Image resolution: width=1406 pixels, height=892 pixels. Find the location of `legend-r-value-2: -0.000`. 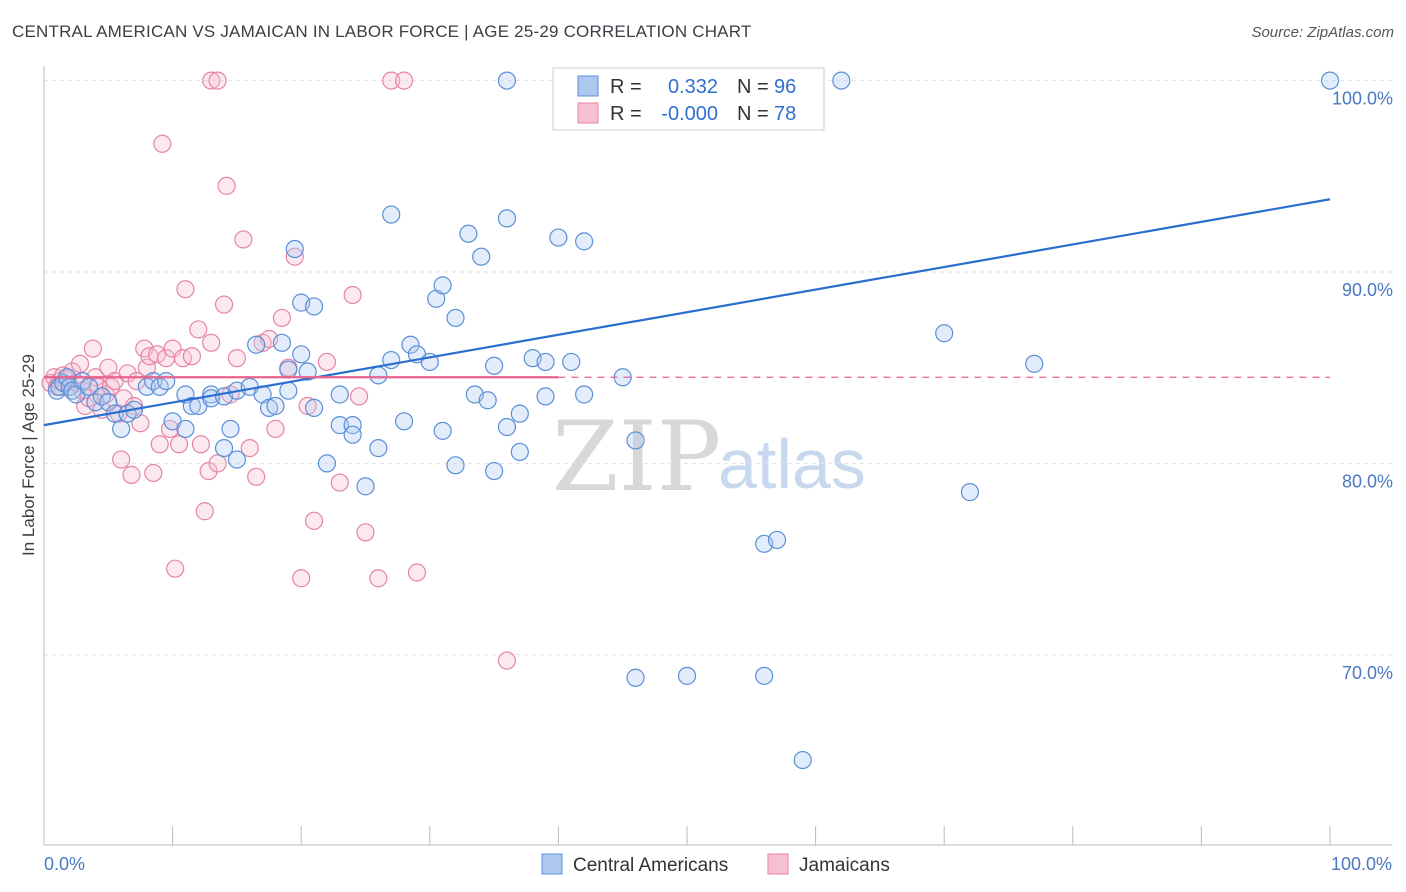

legend-r-value-2: -0.000 is located at coordinates (689, 114).